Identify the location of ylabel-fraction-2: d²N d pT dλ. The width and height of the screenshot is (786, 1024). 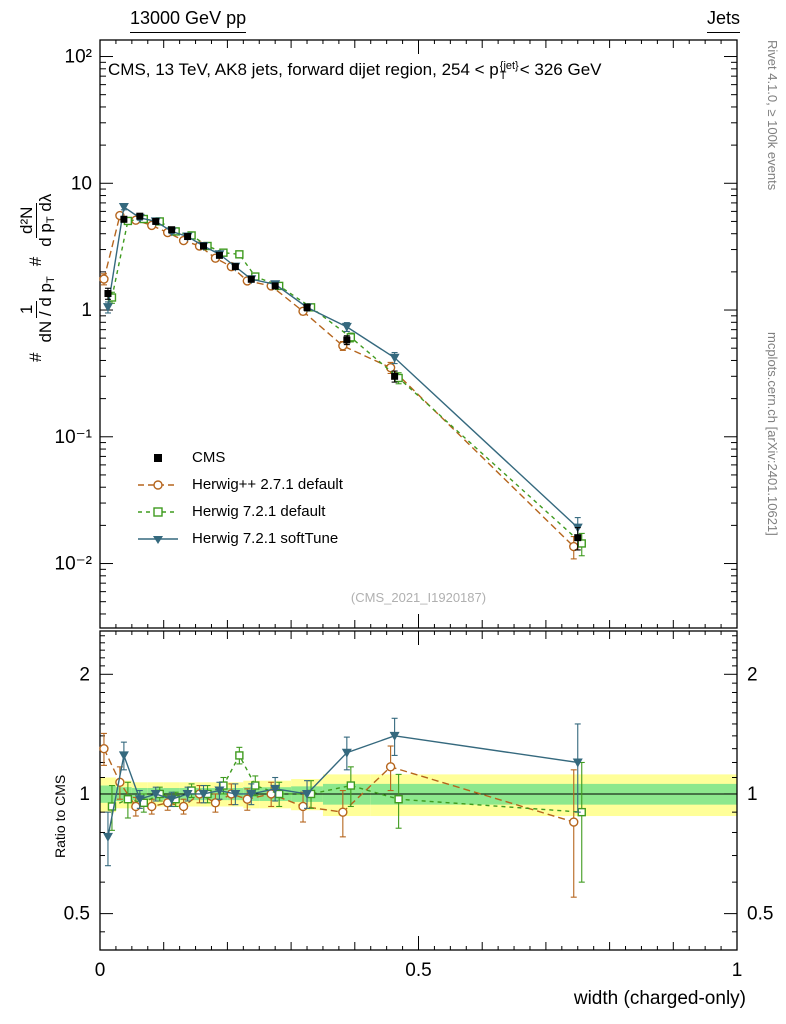
(37, 220).